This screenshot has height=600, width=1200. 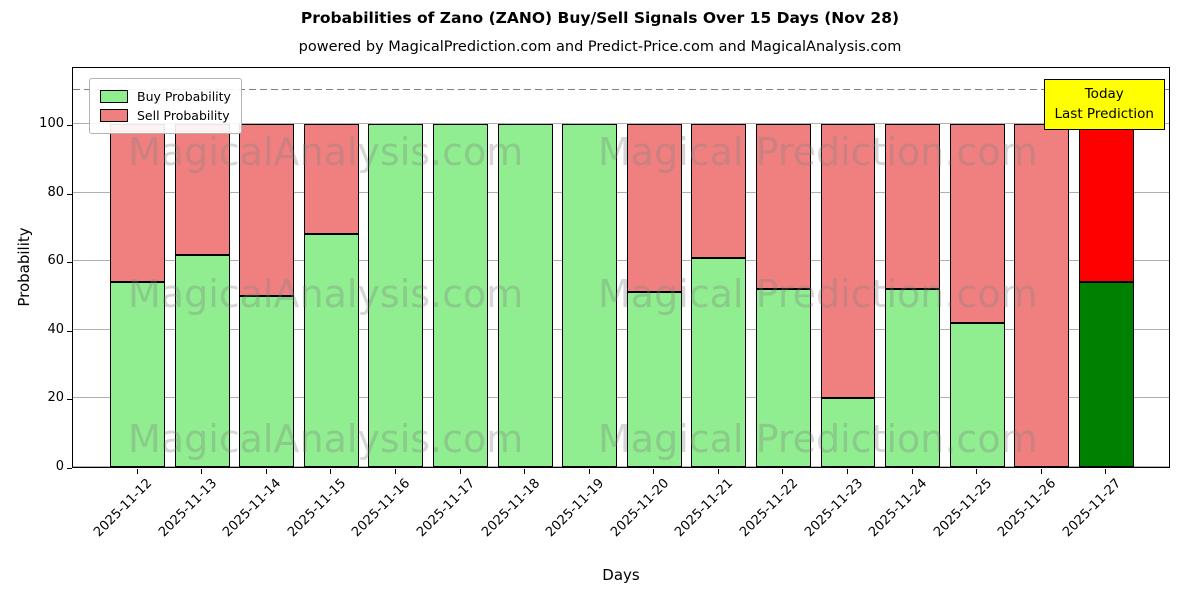 What do you see at coordinates (1027, 508) in the screenshot?
I see `x-tick-label: 2025-11-26` at bounding box center [1027, 508].